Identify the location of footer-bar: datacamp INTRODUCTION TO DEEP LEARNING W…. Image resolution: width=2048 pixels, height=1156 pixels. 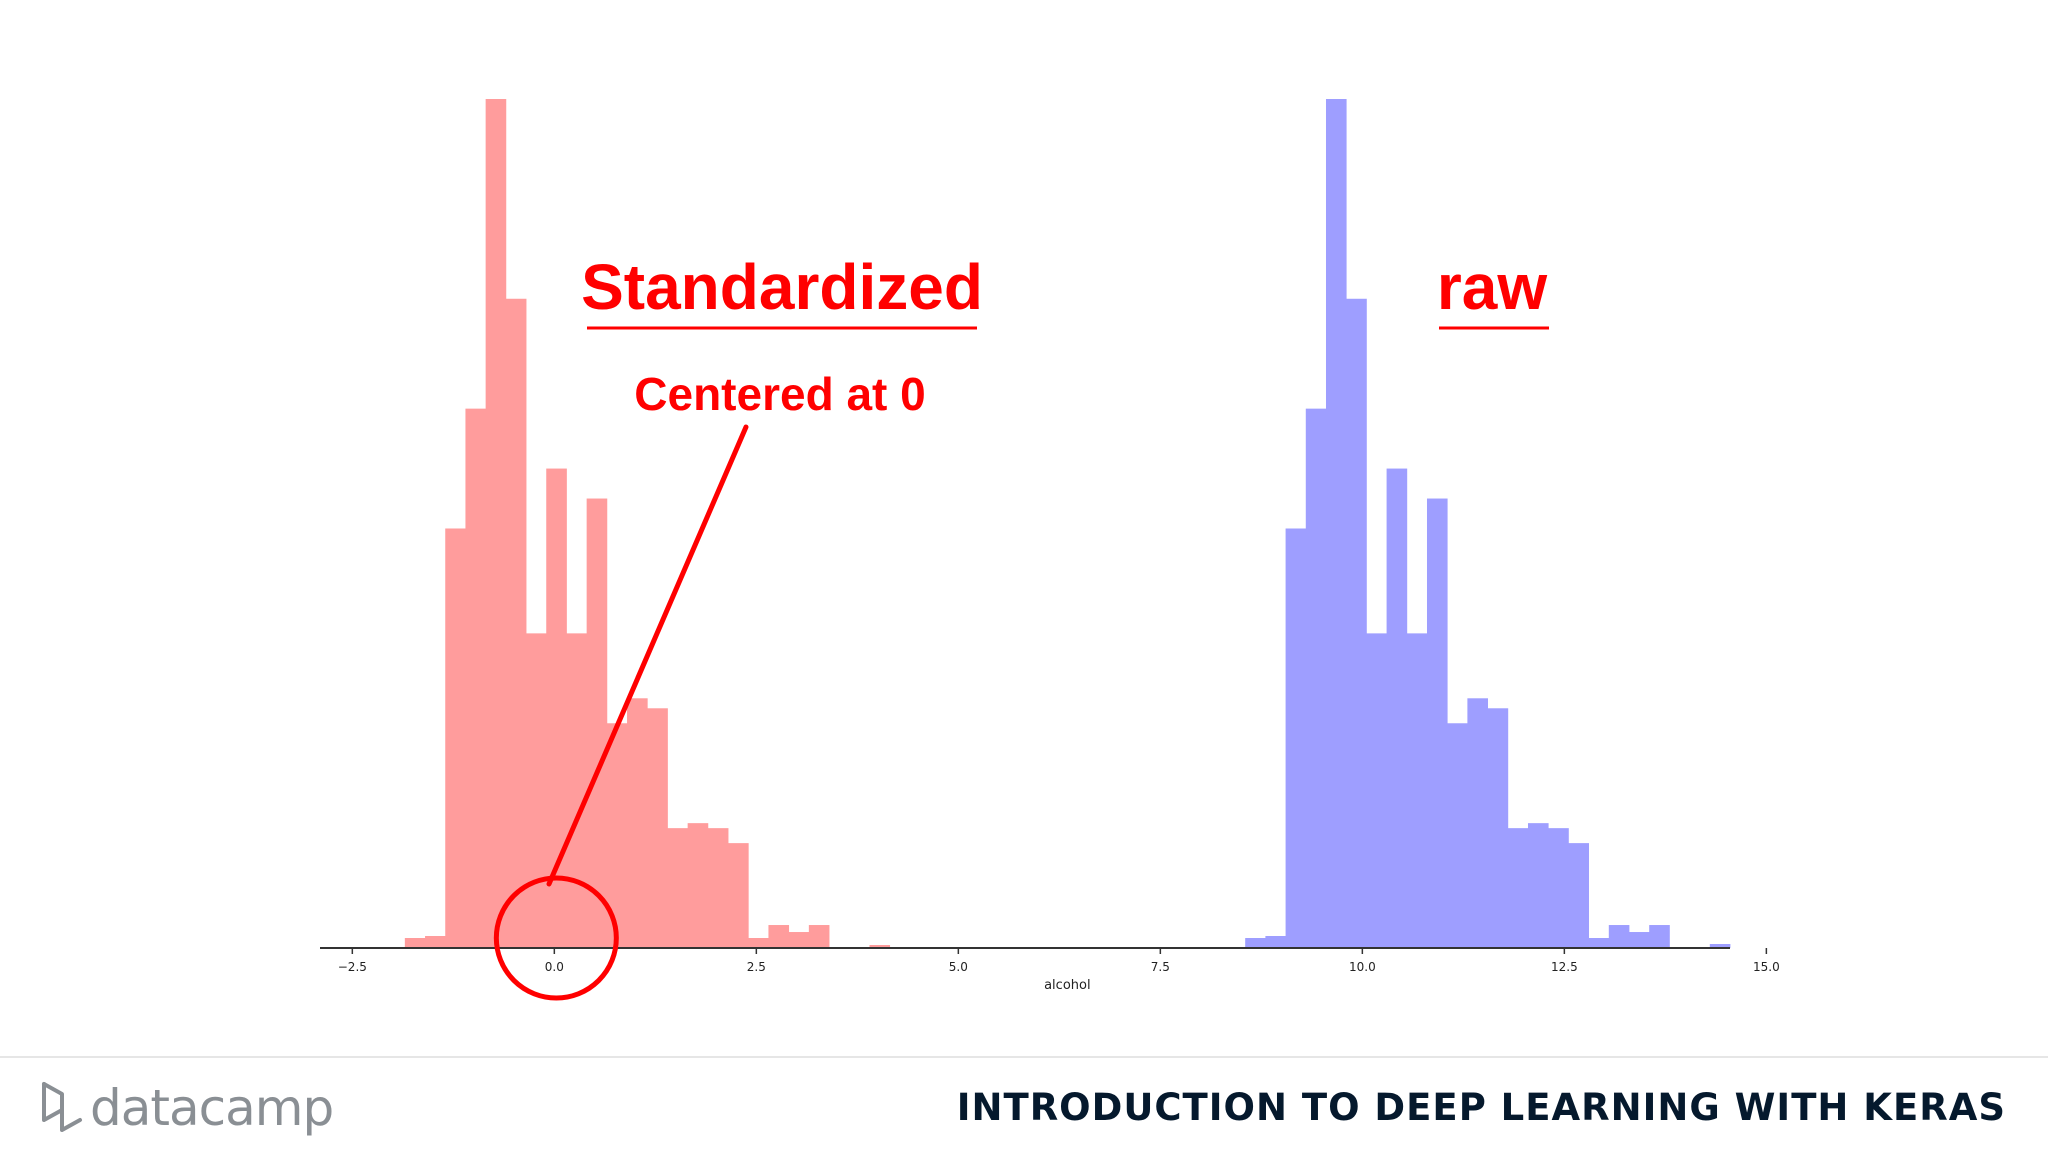
(1024, 1106).